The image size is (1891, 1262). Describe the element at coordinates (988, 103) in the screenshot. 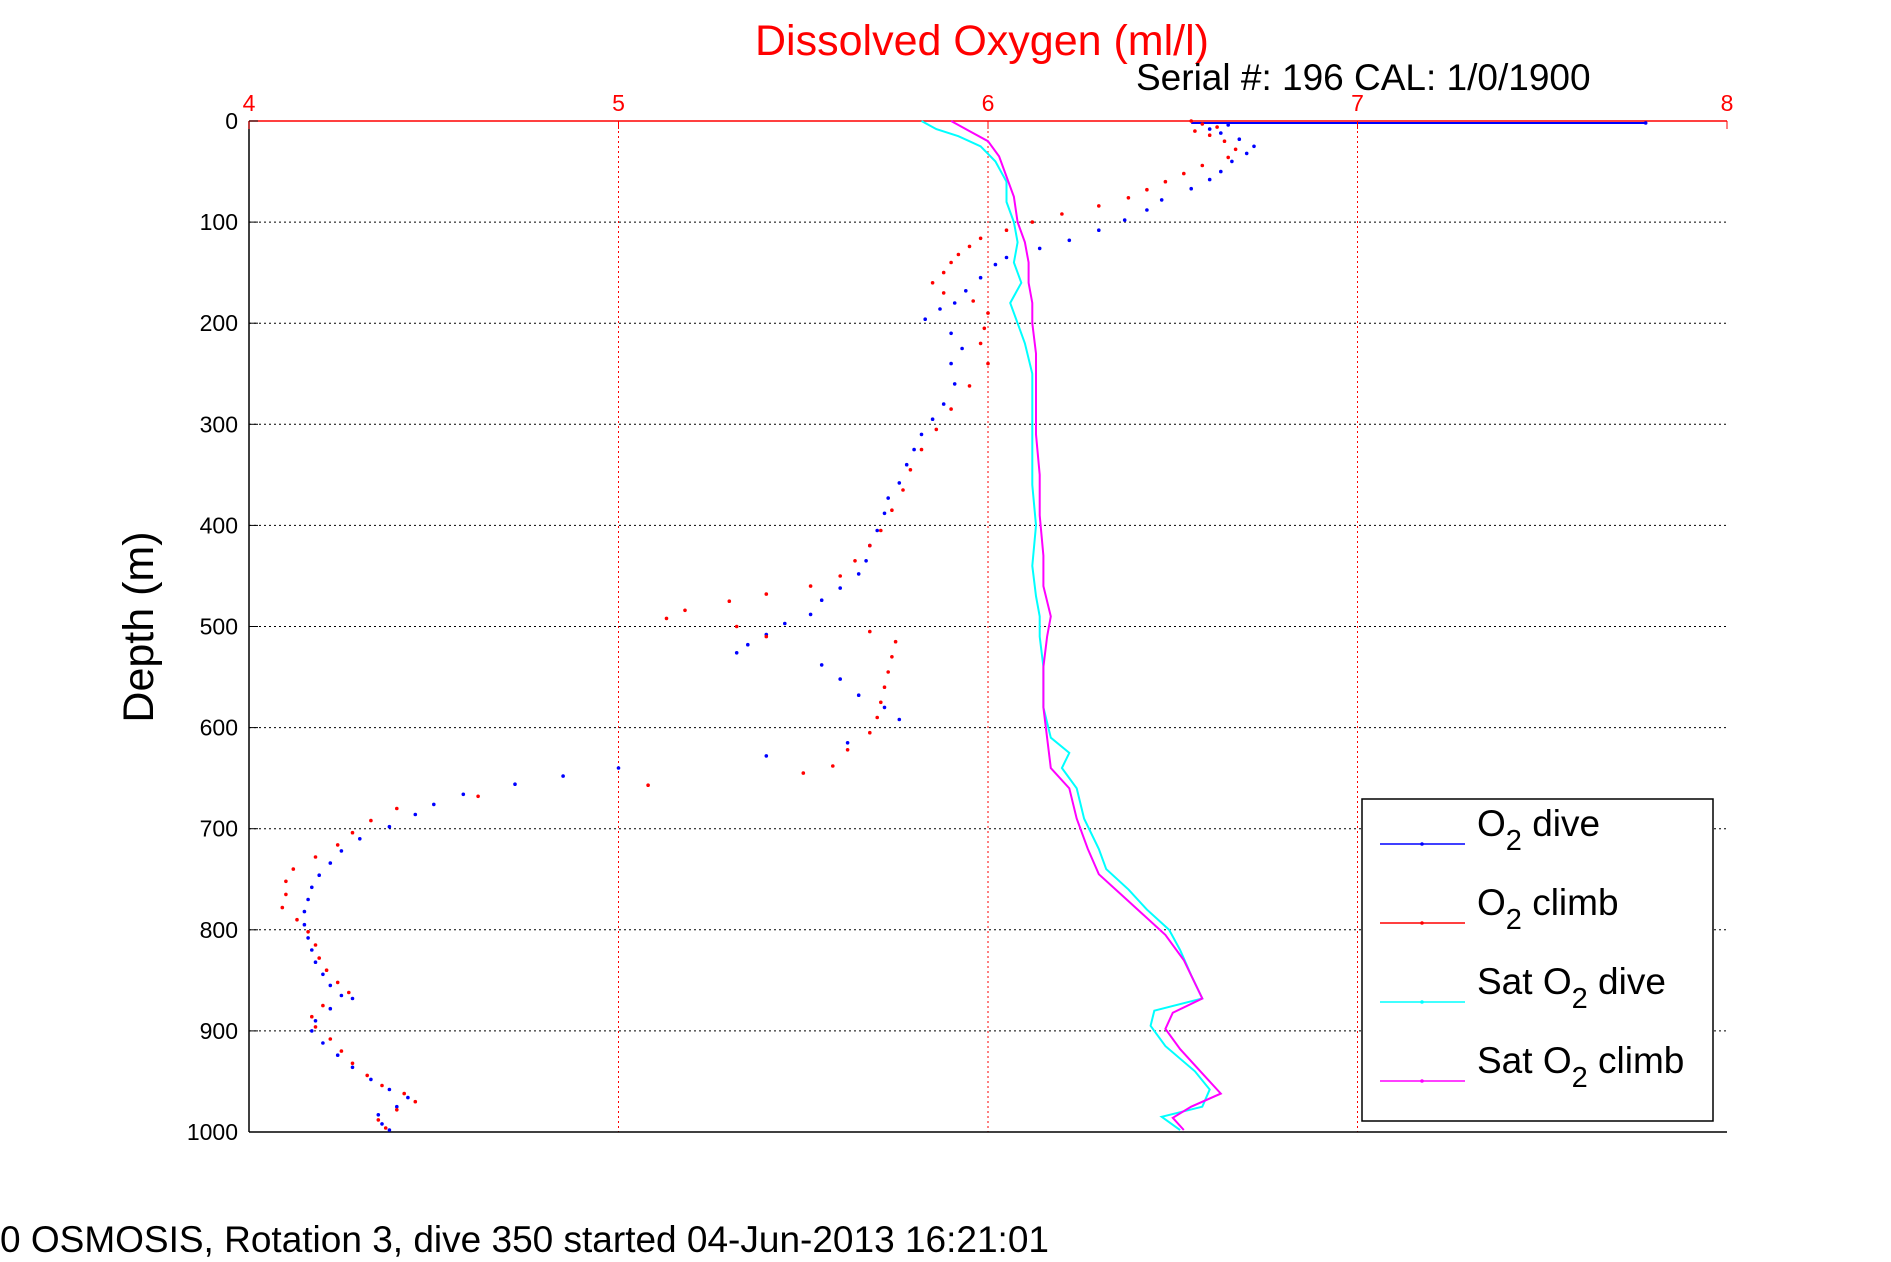

I see `x-tick-label: 6` at that location.